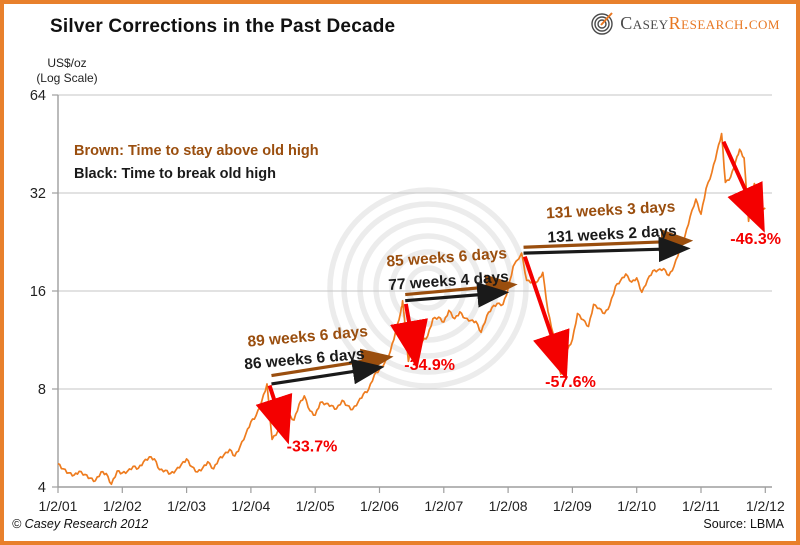 The width and height of the screenshot is (800, 545). What do you see at coordinates (572, 506) in the screenshot?
I see `x-tick-label: 1/2/09` at bounding box center [572, 506].